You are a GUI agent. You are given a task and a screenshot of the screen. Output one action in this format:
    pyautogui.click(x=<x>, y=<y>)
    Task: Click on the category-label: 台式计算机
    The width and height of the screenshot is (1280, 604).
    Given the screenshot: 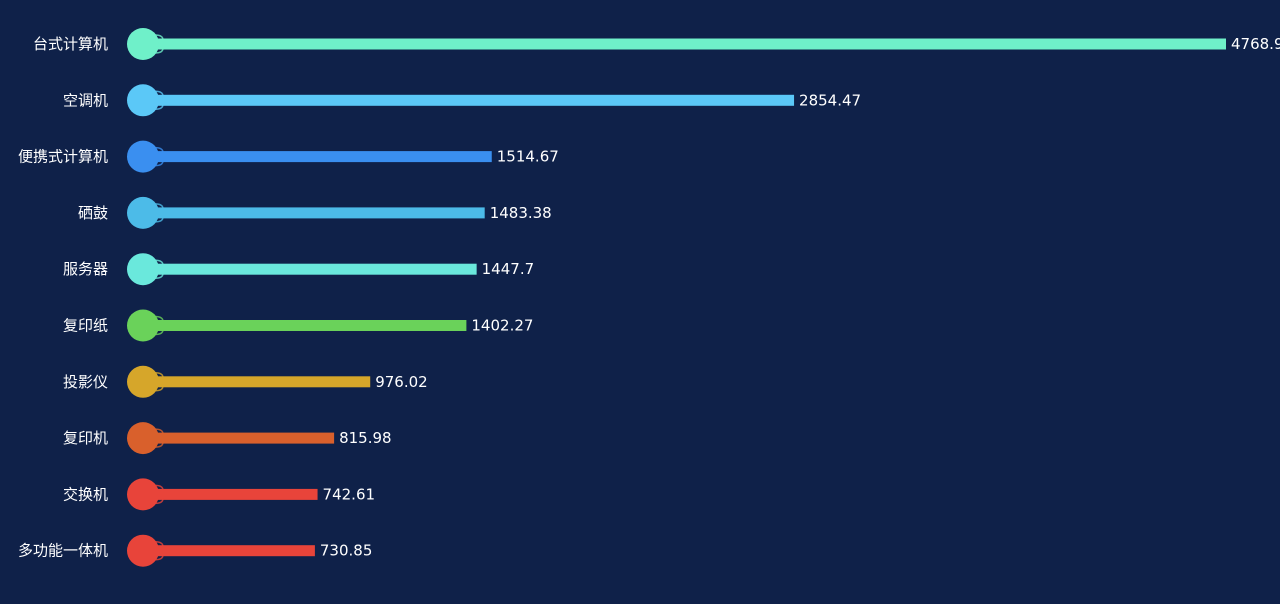 What is the action you would take?
    pyautogui.click(x=70, y=44)
    